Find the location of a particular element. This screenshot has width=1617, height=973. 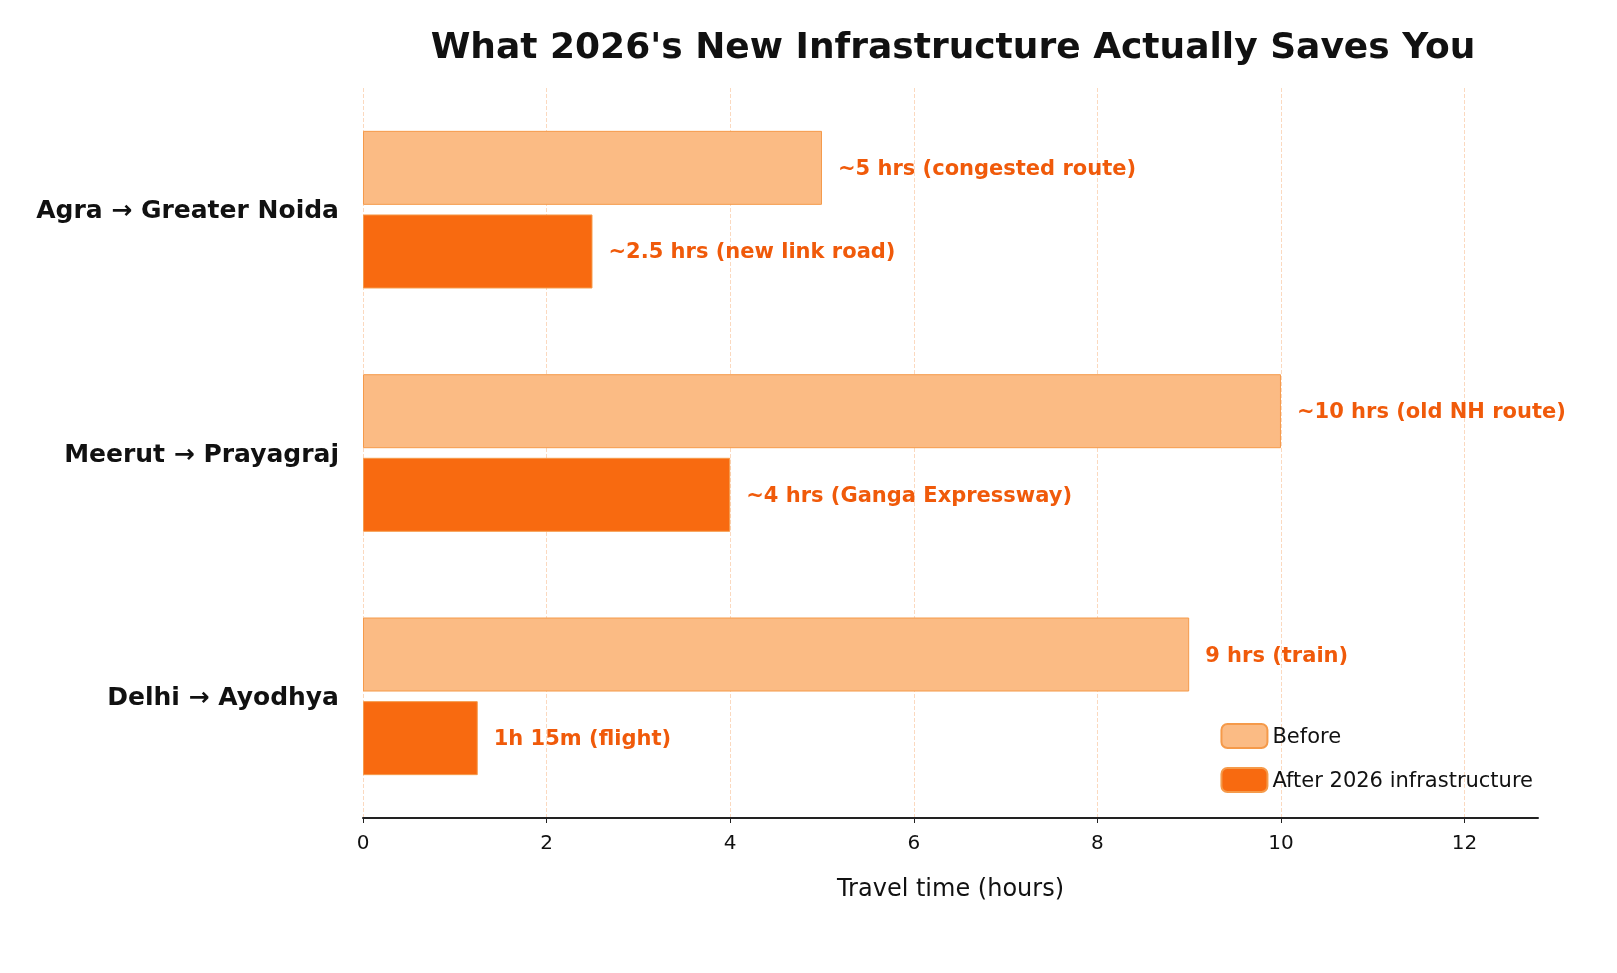

x-tick-label: 8 is located at coordinates (1097, 842).